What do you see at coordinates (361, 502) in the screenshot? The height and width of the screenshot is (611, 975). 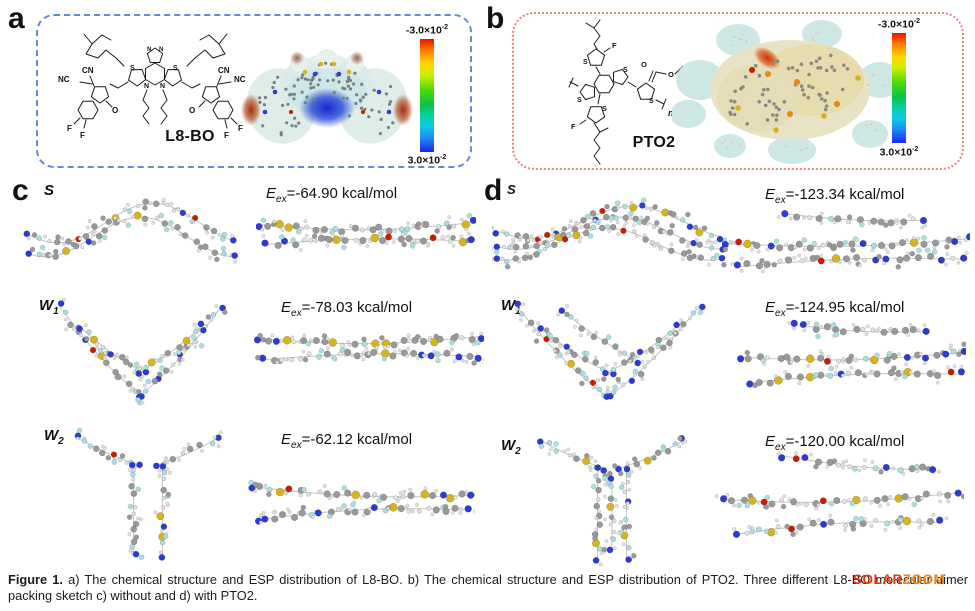 I see `dimer-side-view-c-w2` at bounding box center [361, 502].